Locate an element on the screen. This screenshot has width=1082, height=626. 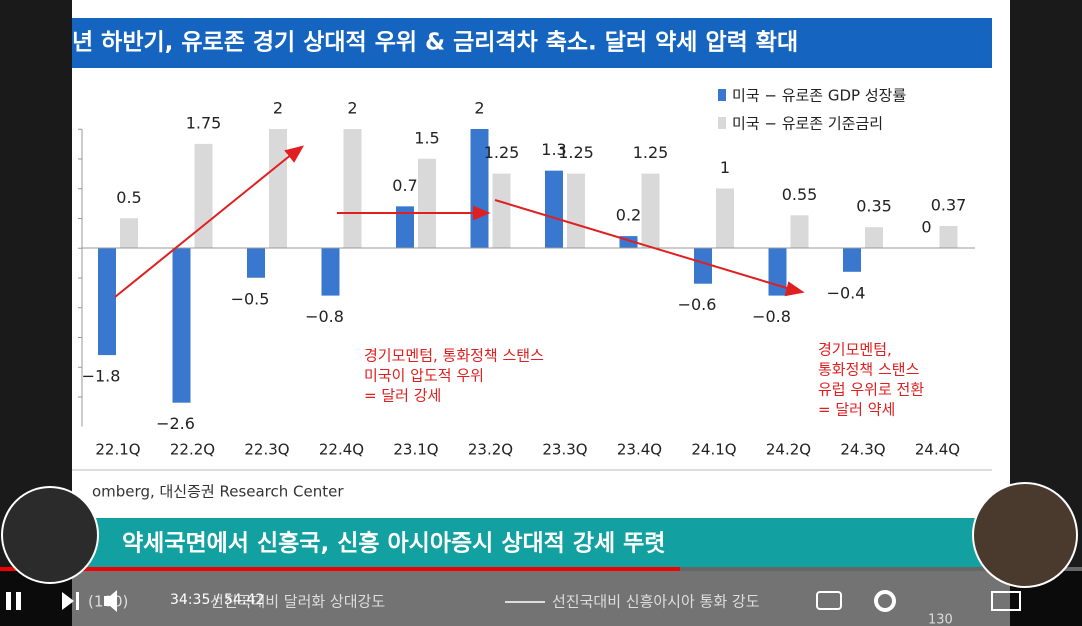
annotation: 미국이 압도적 우위 is located at coordinates (424, 376).